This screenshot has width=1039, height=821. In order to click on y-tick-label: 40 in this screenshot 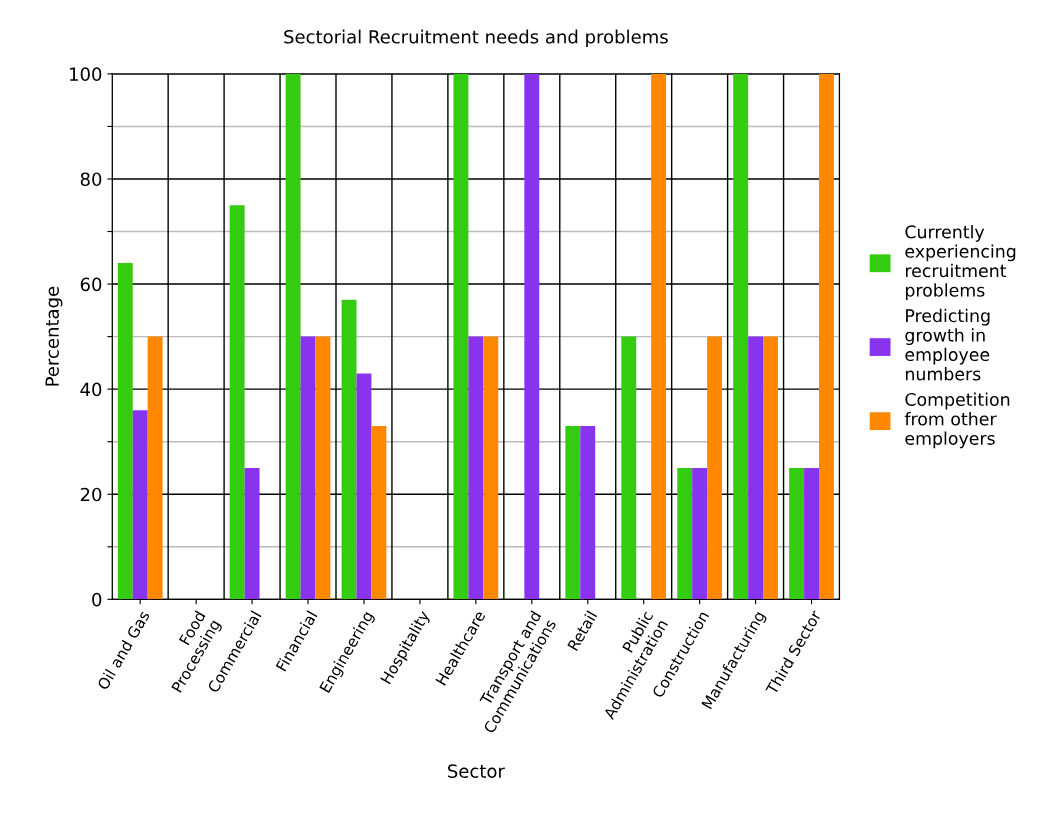, I will do `click(91, 389)`.